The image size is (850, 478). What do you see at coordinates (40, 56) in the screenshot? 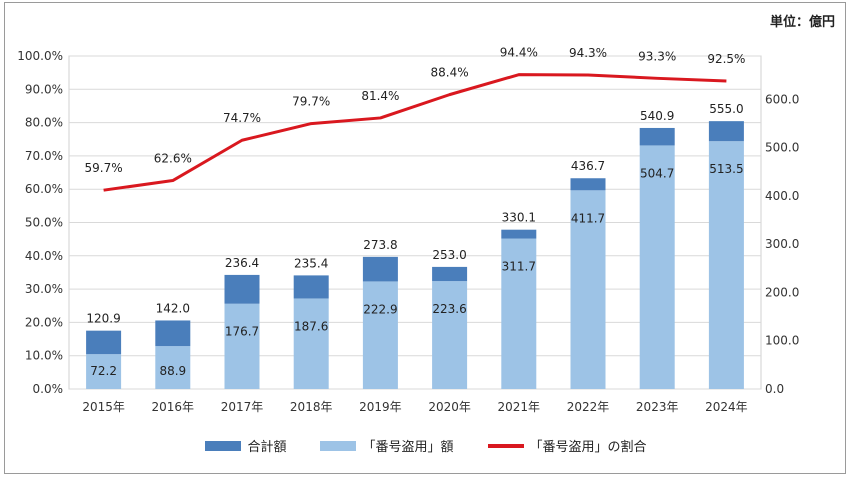
I see `left-tick-label: 100.0%` at bounding box center [40, 56].